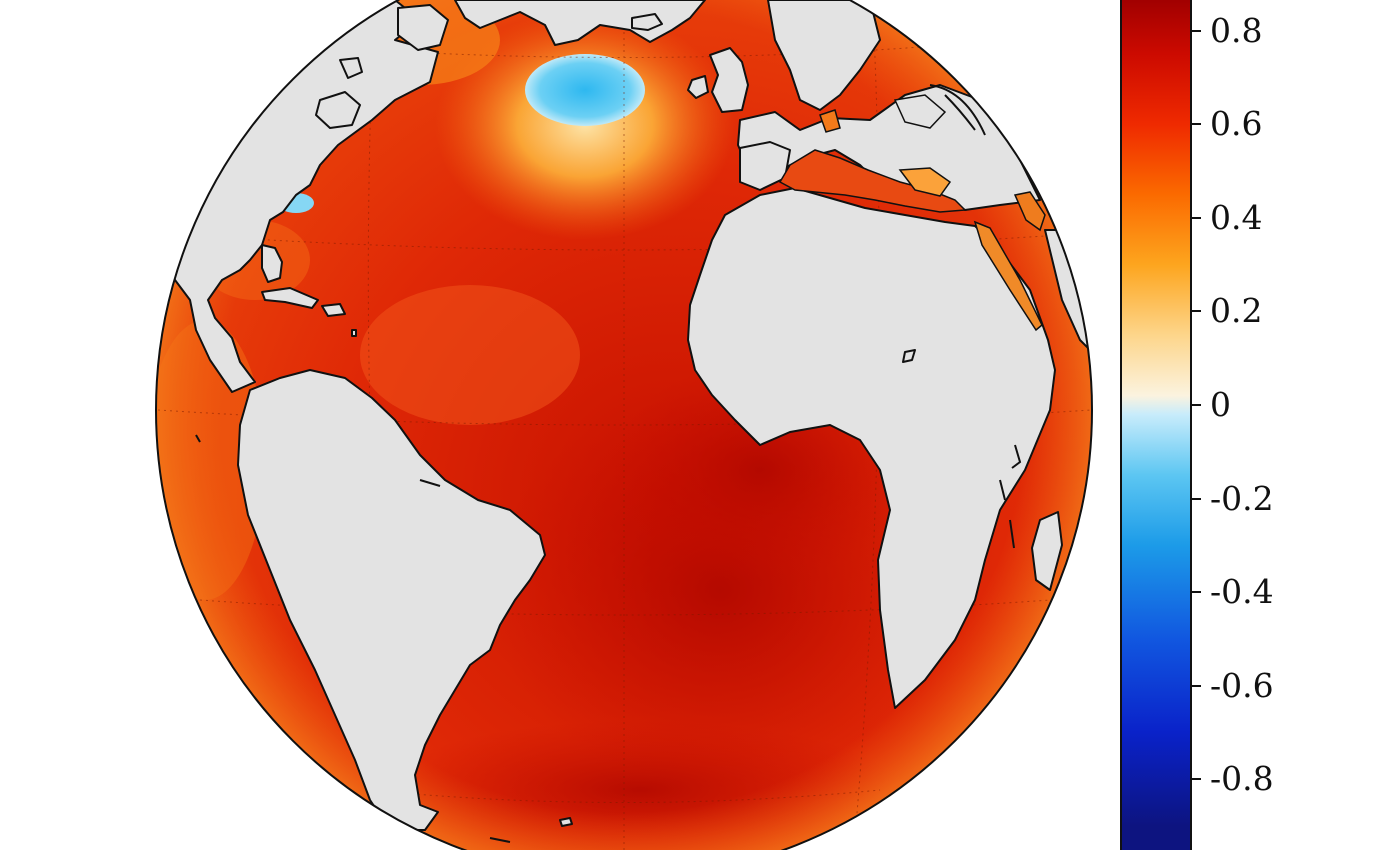 The height and width of the screenshot is (850, 1400). What do you see at coordinates (729, 80) in the screenshot?
I see `great-britain-land` at bounding box center [729, 80].